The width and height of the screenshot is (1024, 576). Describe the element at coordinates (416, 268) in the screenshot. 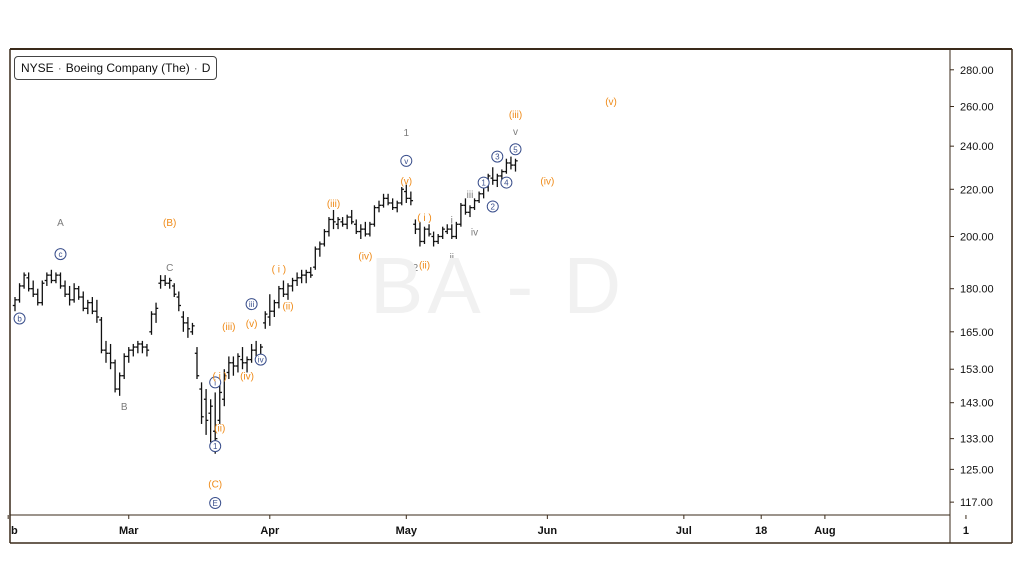

I see `wave-label-text: 2` at that location.